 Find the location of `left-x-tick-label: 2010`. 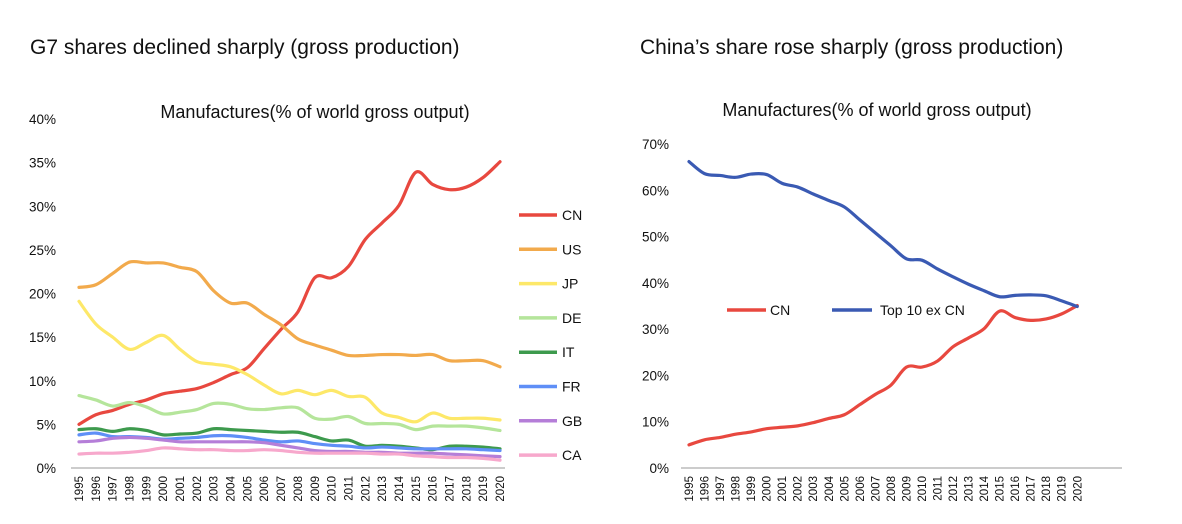

left-x-tick-label: 2010 is located at coordinates (333, 489).